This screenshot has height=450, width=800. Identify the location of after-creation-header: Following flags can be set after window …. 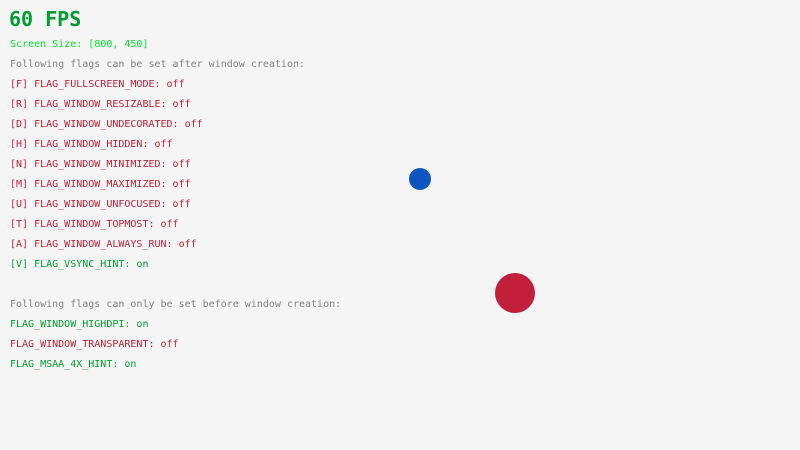
(158, 64).